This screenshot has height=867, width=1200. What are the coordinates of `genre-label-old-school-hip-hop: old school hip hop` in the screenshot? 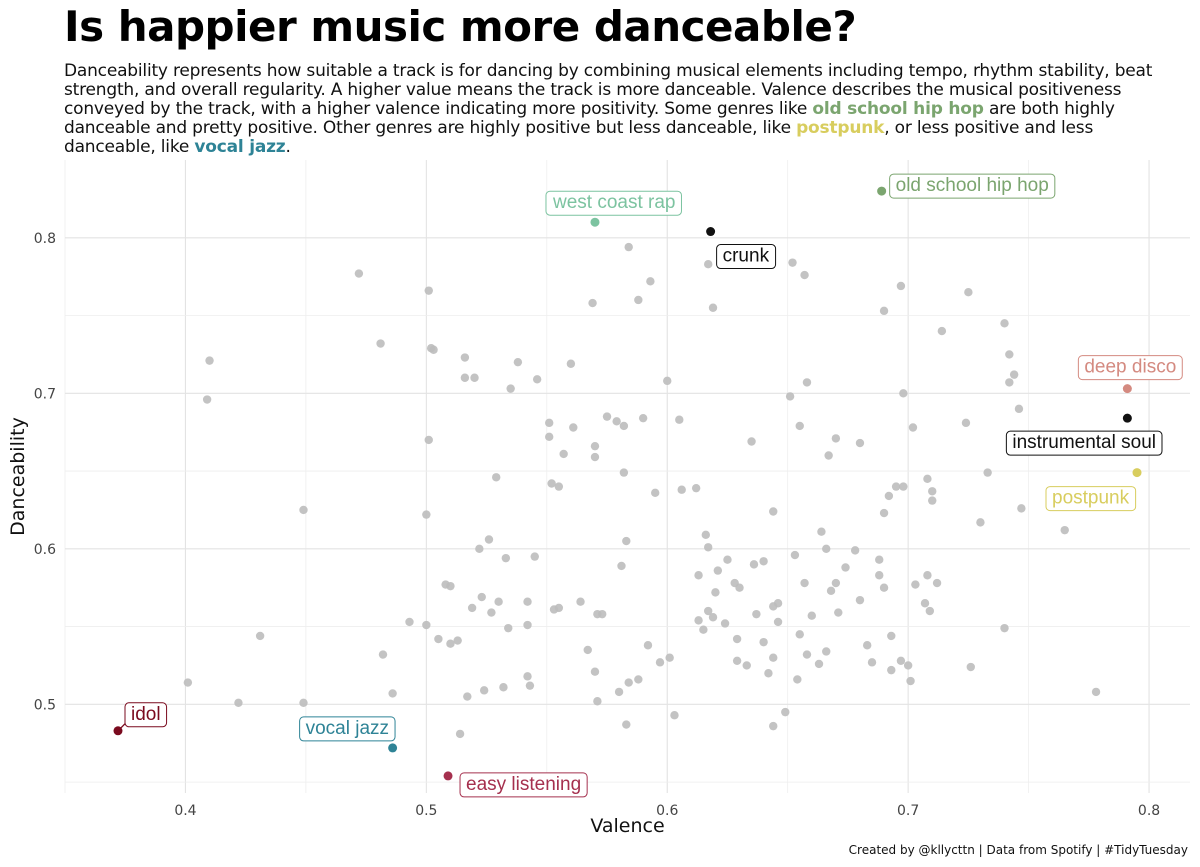 It's located at (972, 185).